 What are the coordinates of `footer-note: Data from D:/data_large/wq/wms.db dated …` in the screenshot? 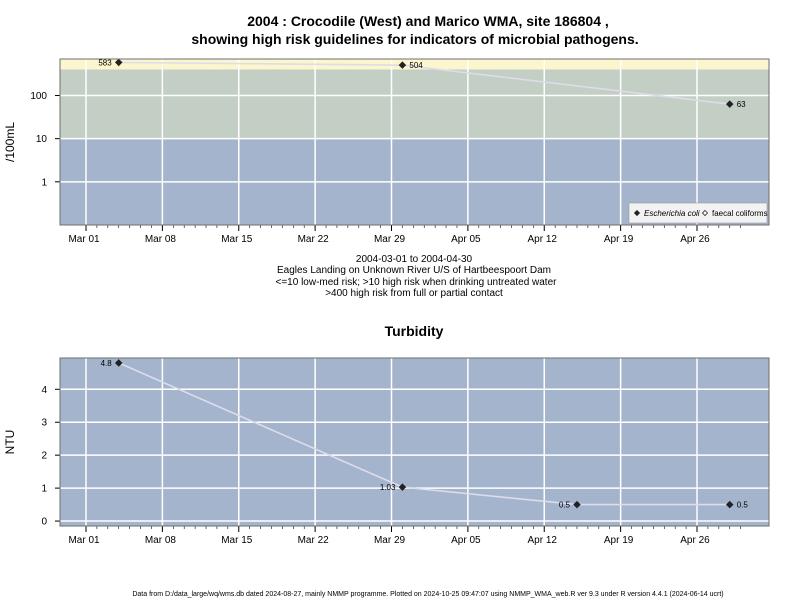 It's located at (427, 594).